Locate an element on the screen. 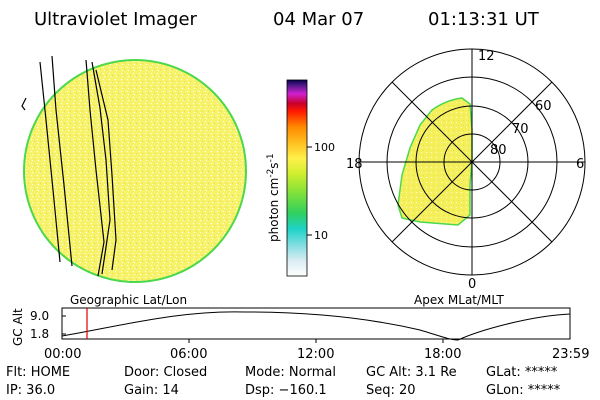  time-tick-1800: 18:00 is located at coordinates (442, 354).